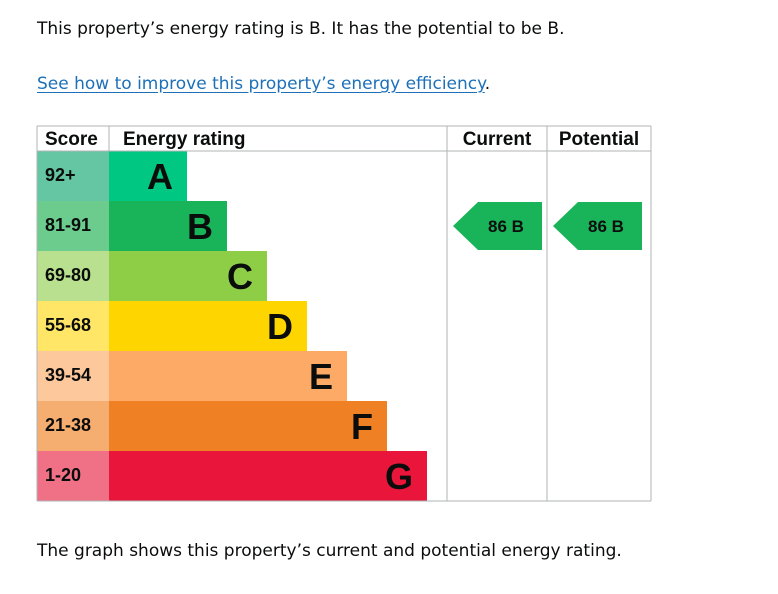 Image resolution: width=778 pixels, height=594 pixels. Describe the element at coordinates (71, 139) in the screenshot. I see `score-column-header: Score` at that location.